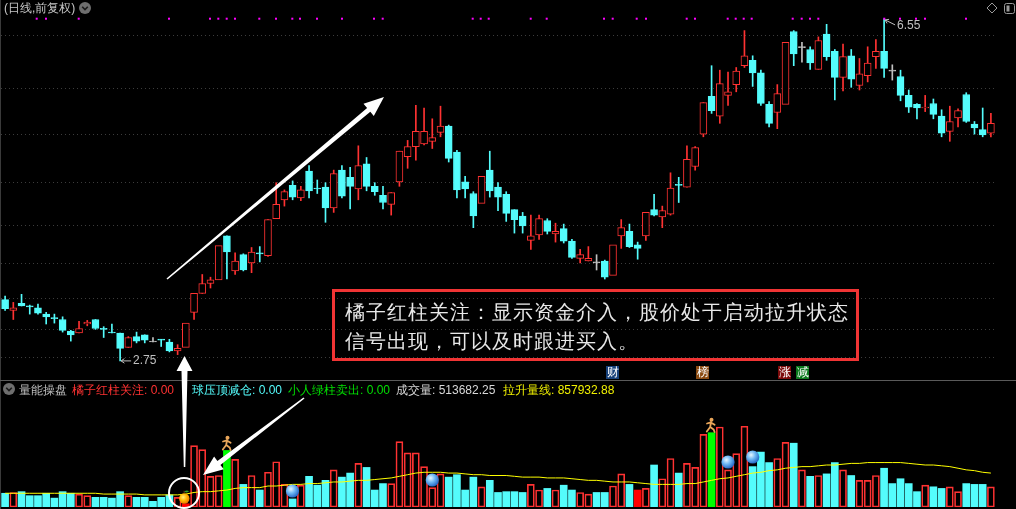 The width and height of the screenshot is (1016, 509). I want to click on text: 橘子红柱关注: 0.00, so click(123, 390).